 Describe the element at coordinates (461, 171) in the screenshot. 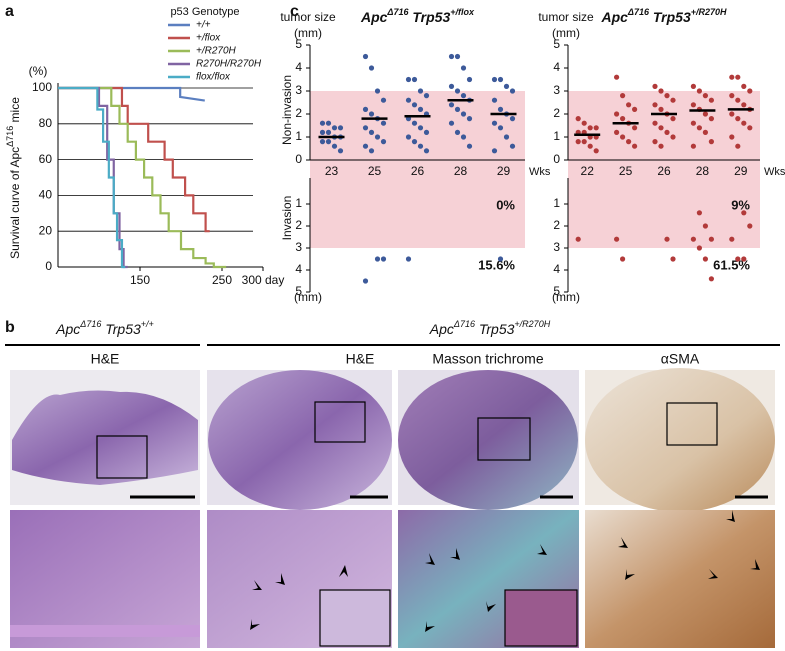

I see `x-tick-label: 28` at that location.